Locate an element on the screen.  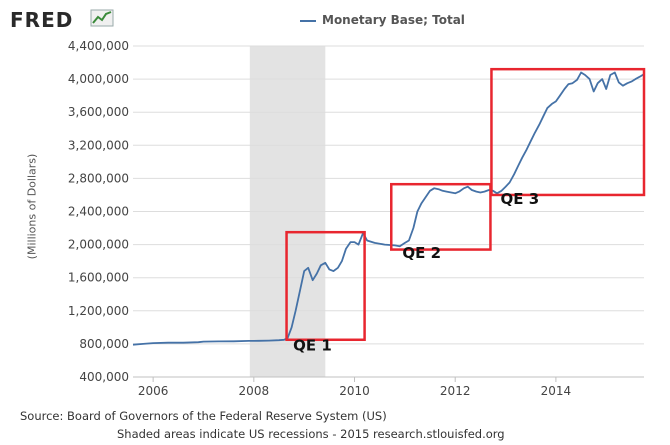
x-tick-label: 2006 is located at coordinates (153, 391).